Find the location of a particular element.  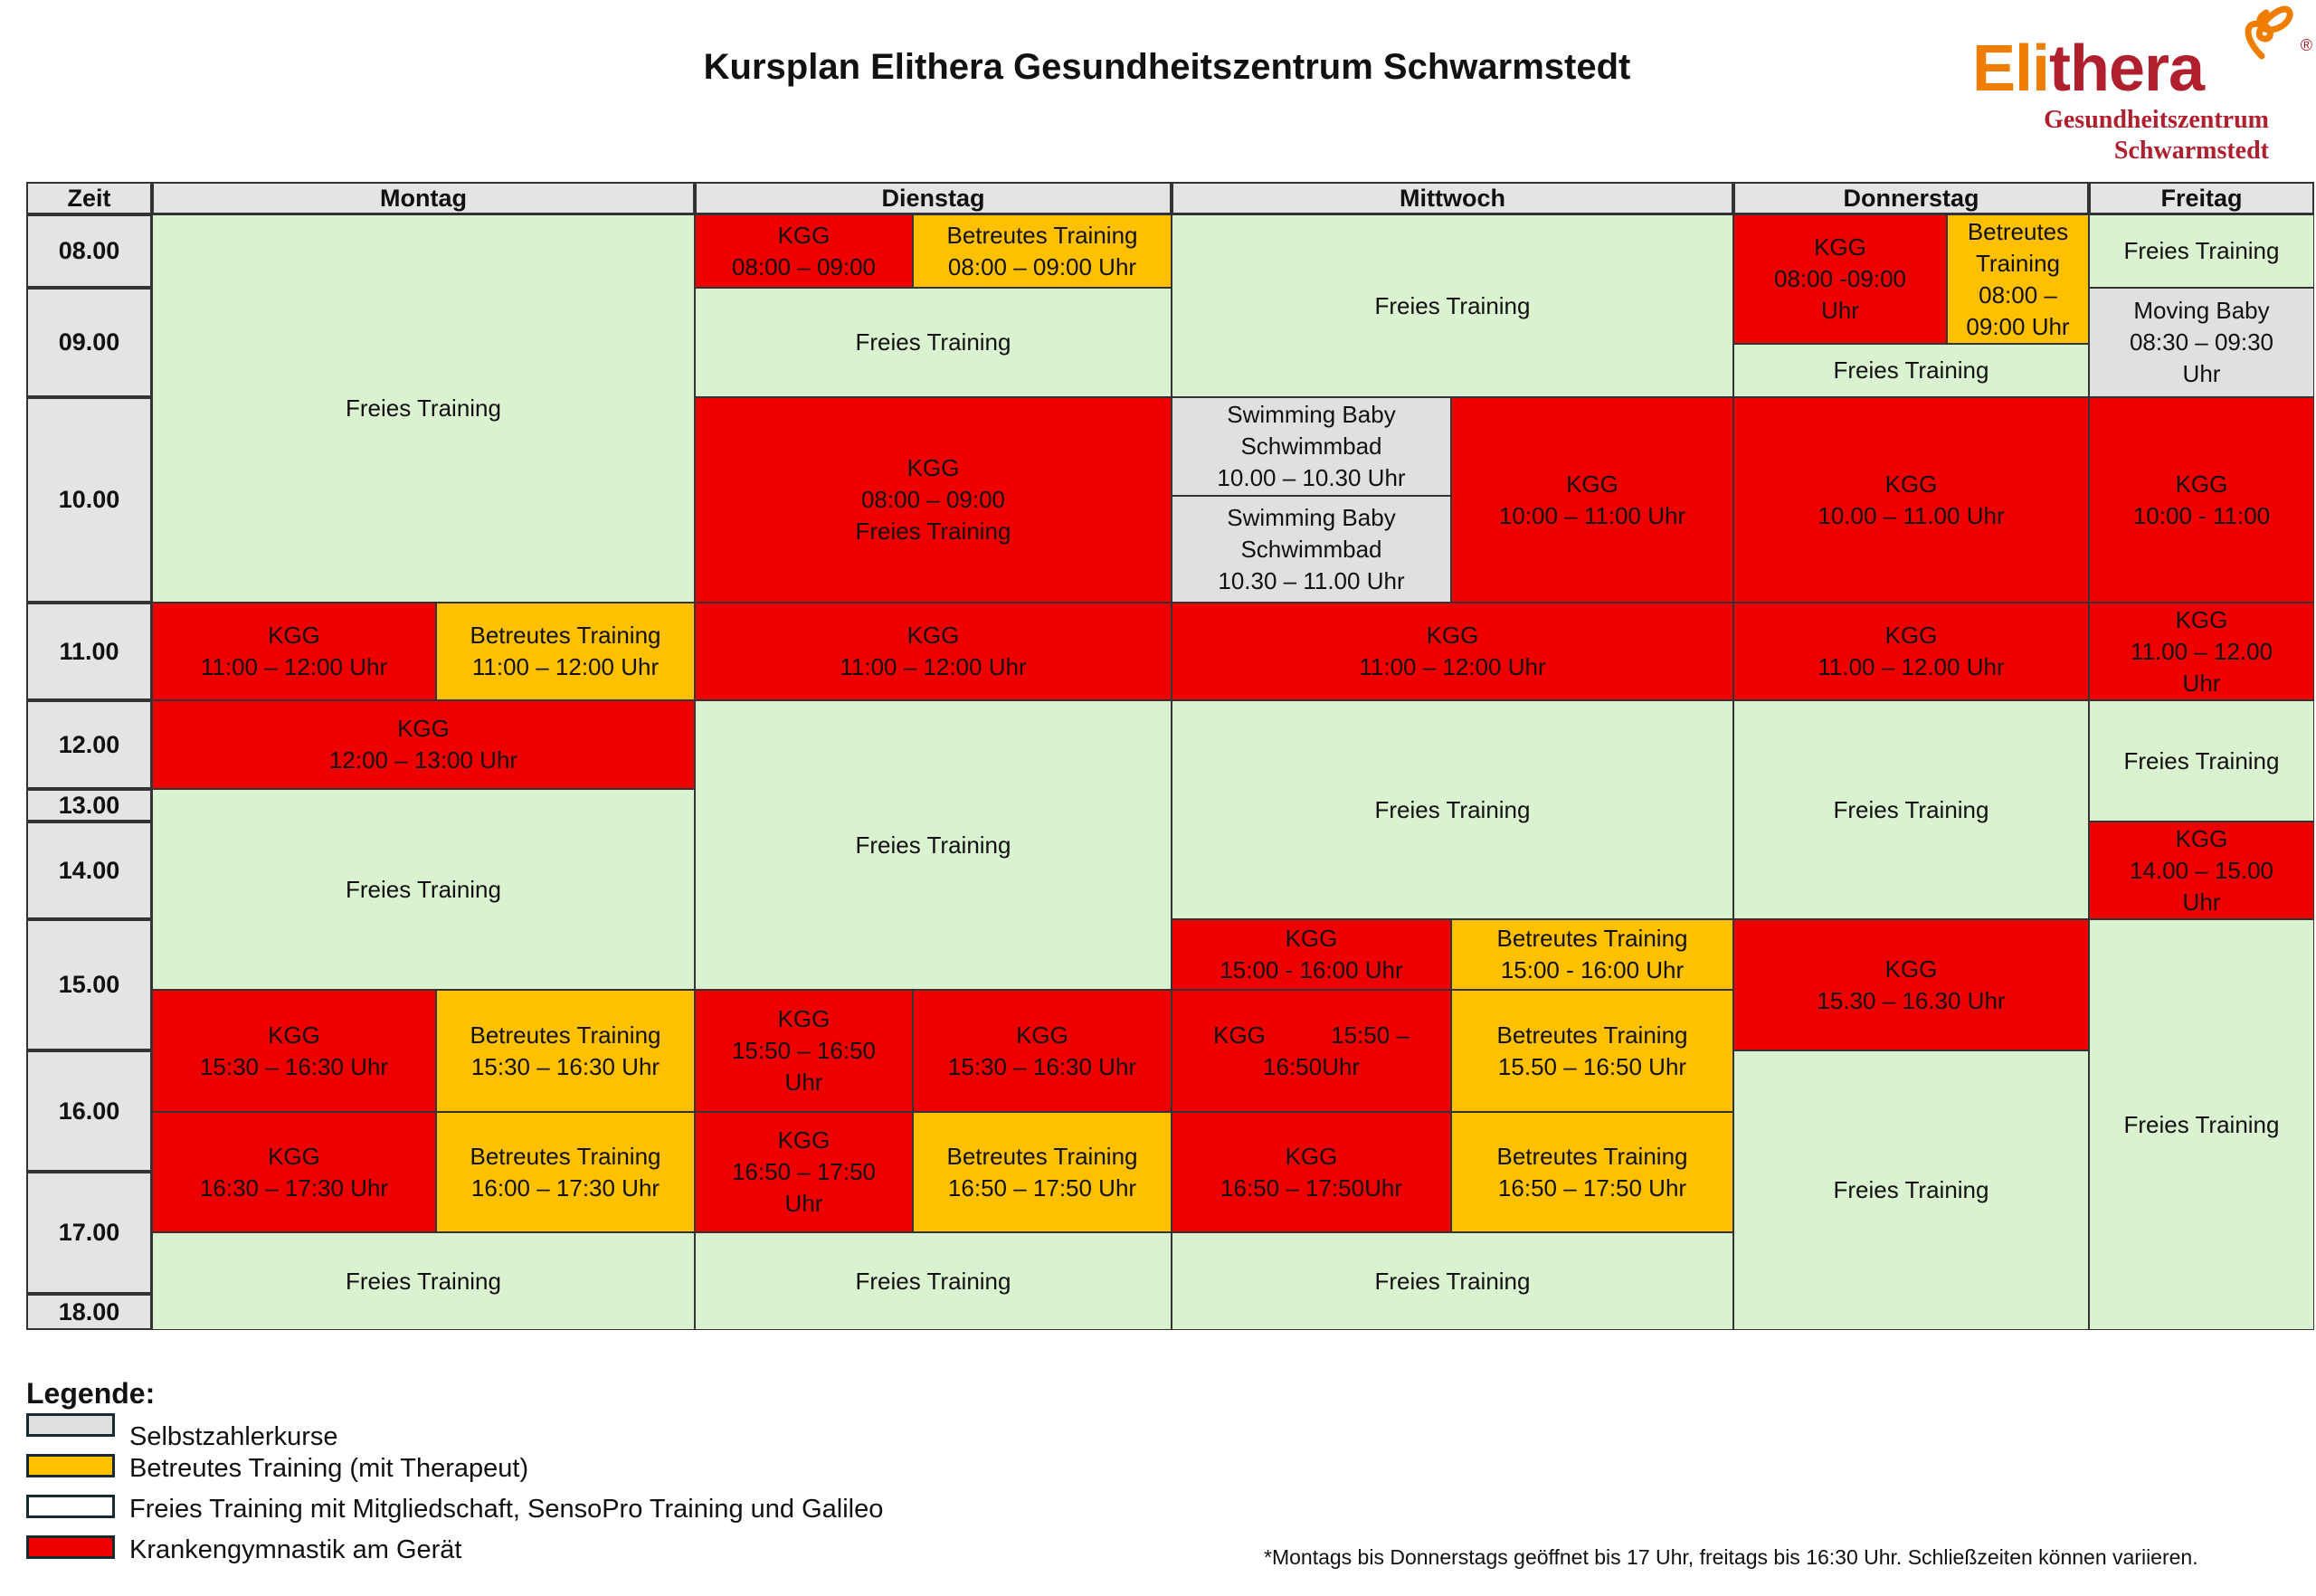

course-cell-betreut: Betreutes Training 16:00 – 17:30 Uhr is located at coordinates (565, 1172).